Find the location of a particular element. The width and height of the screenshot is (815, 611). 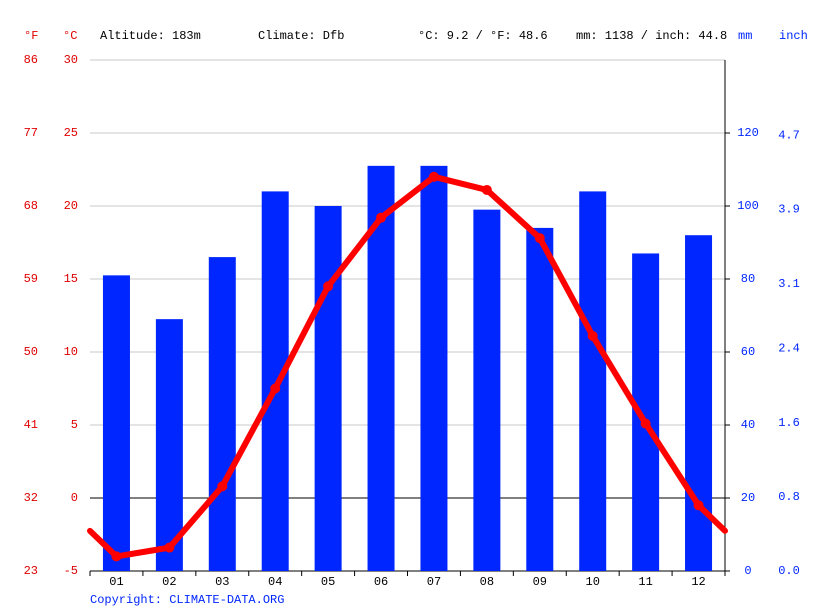

f-tick-label: 77 is located at coordinates (31, 133).